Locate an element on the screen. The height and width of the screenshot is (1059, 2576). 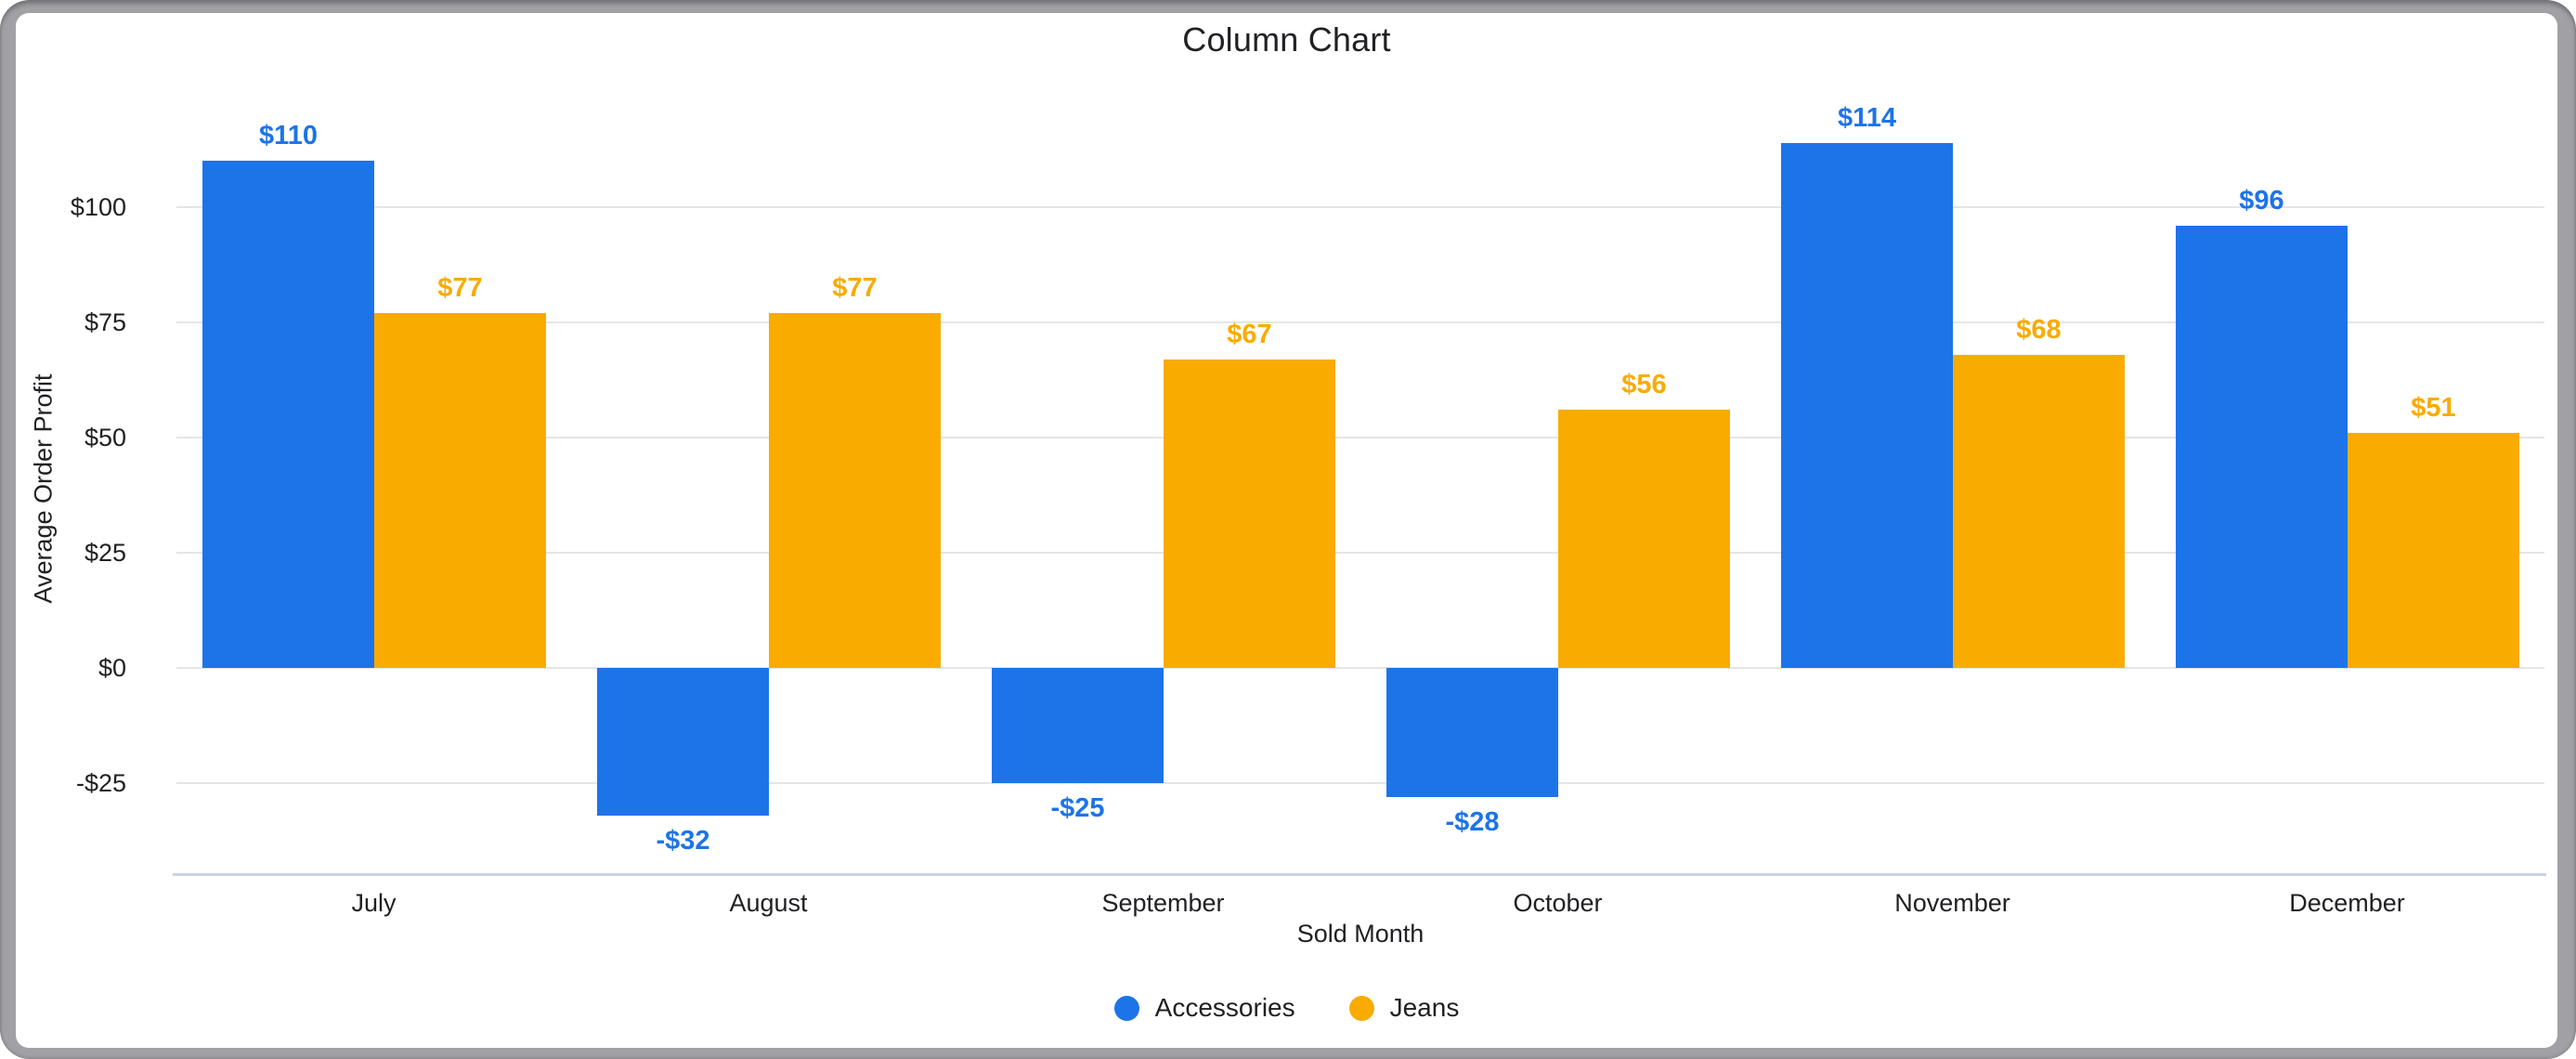
legend-item-accessories: Accessories is located at coordinates (1204, 1008).